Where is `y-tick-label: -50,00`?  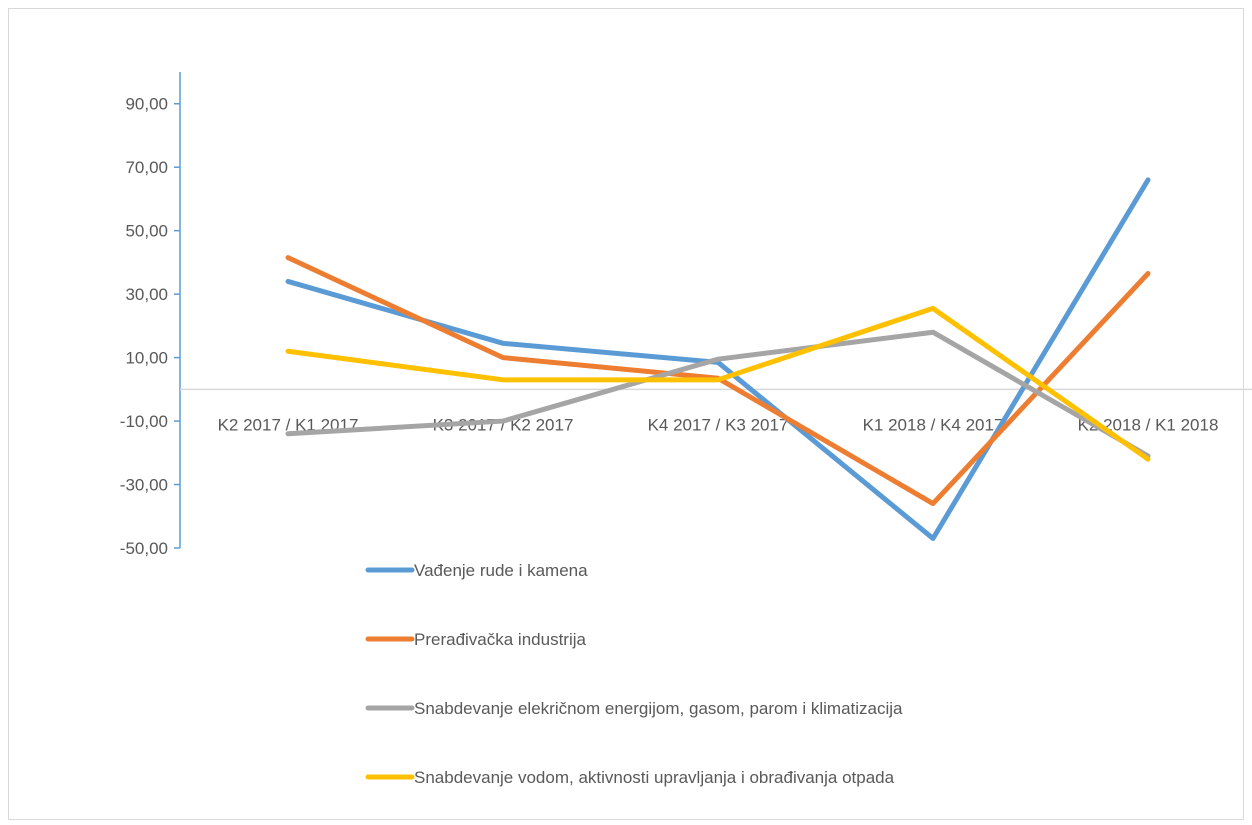 y-tick-label: -50,00 is located at coordinates (144, 548).